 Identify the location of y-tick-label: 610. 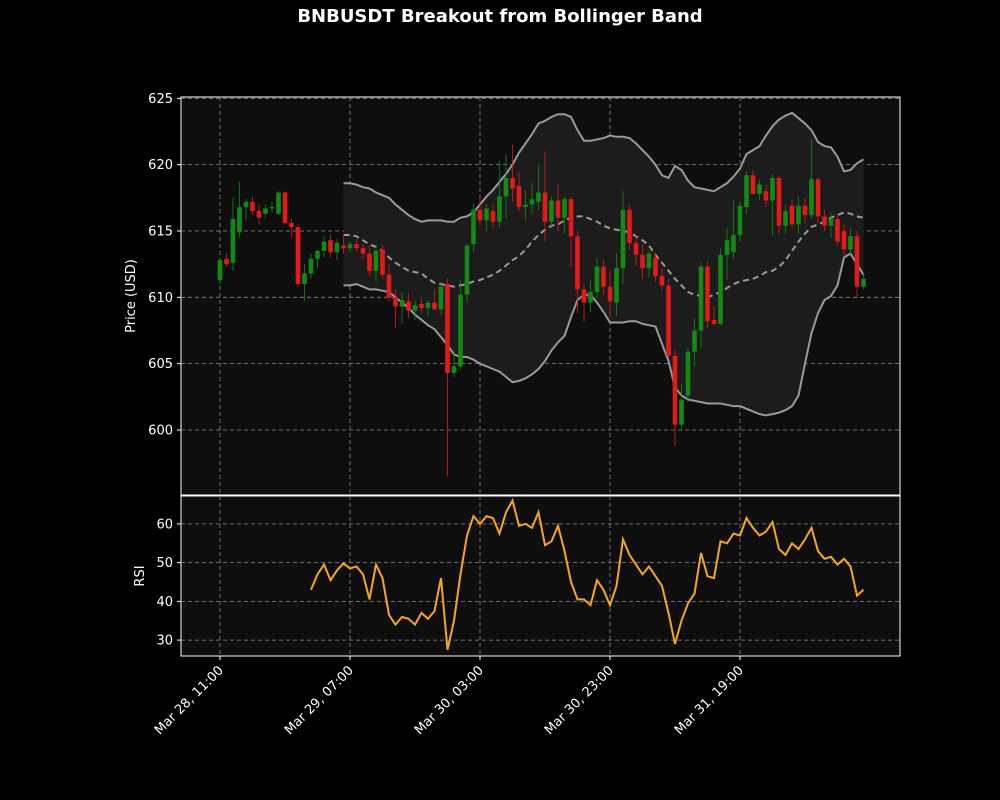
(160, 298).